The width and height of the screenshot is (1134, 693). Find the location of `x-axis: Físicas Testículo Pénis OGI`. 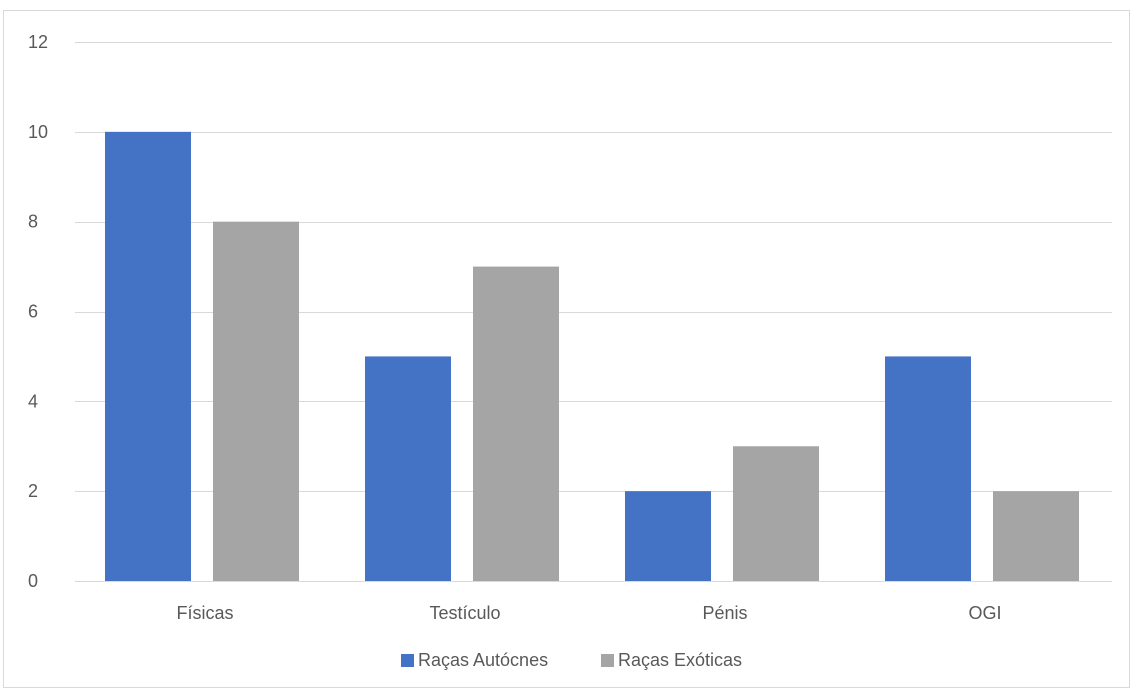

x-axis: Físicas Testículo Pénis OGI is located at coordinates (588, 613).